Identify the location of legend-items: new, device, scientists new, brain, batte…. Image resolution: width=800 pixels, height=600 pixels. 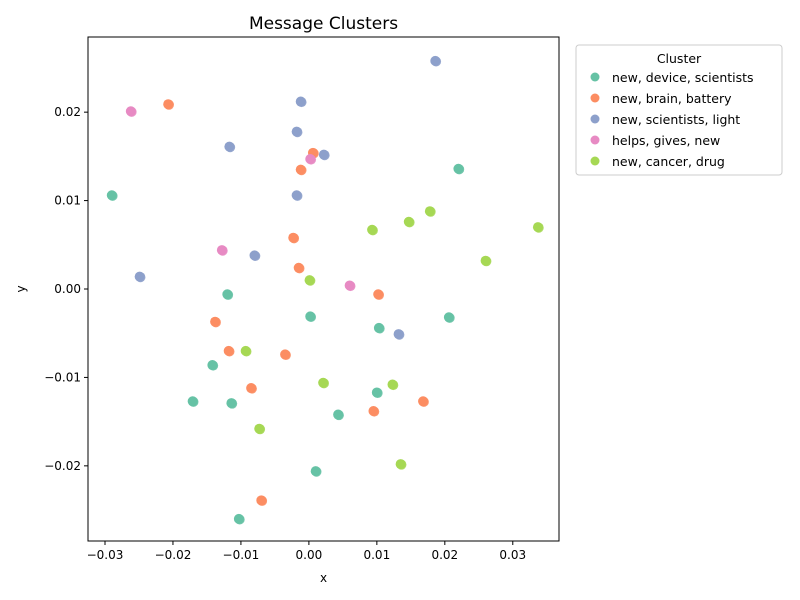
(672, 119).